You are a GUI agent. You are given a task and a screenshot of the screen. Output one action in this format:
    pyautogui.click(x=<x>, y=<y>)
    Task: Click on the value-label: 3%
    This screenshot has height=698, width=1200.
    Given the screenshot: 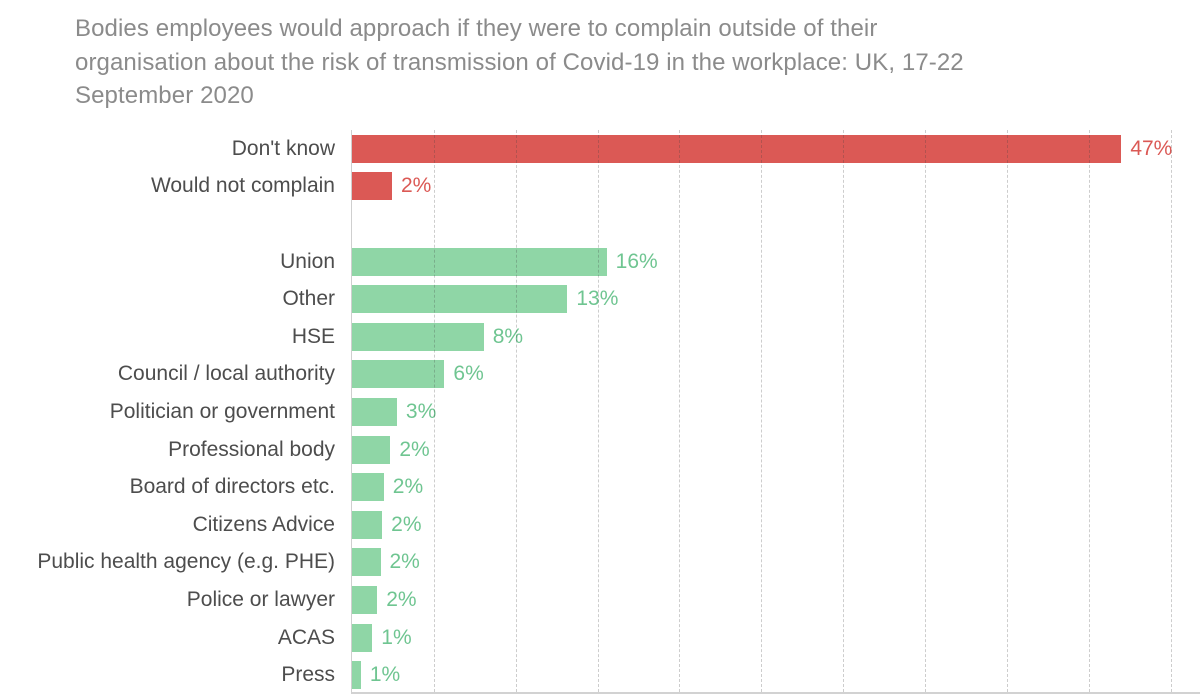 What is the action you would take?
    pyautogui.click(x=421, y=411)
    